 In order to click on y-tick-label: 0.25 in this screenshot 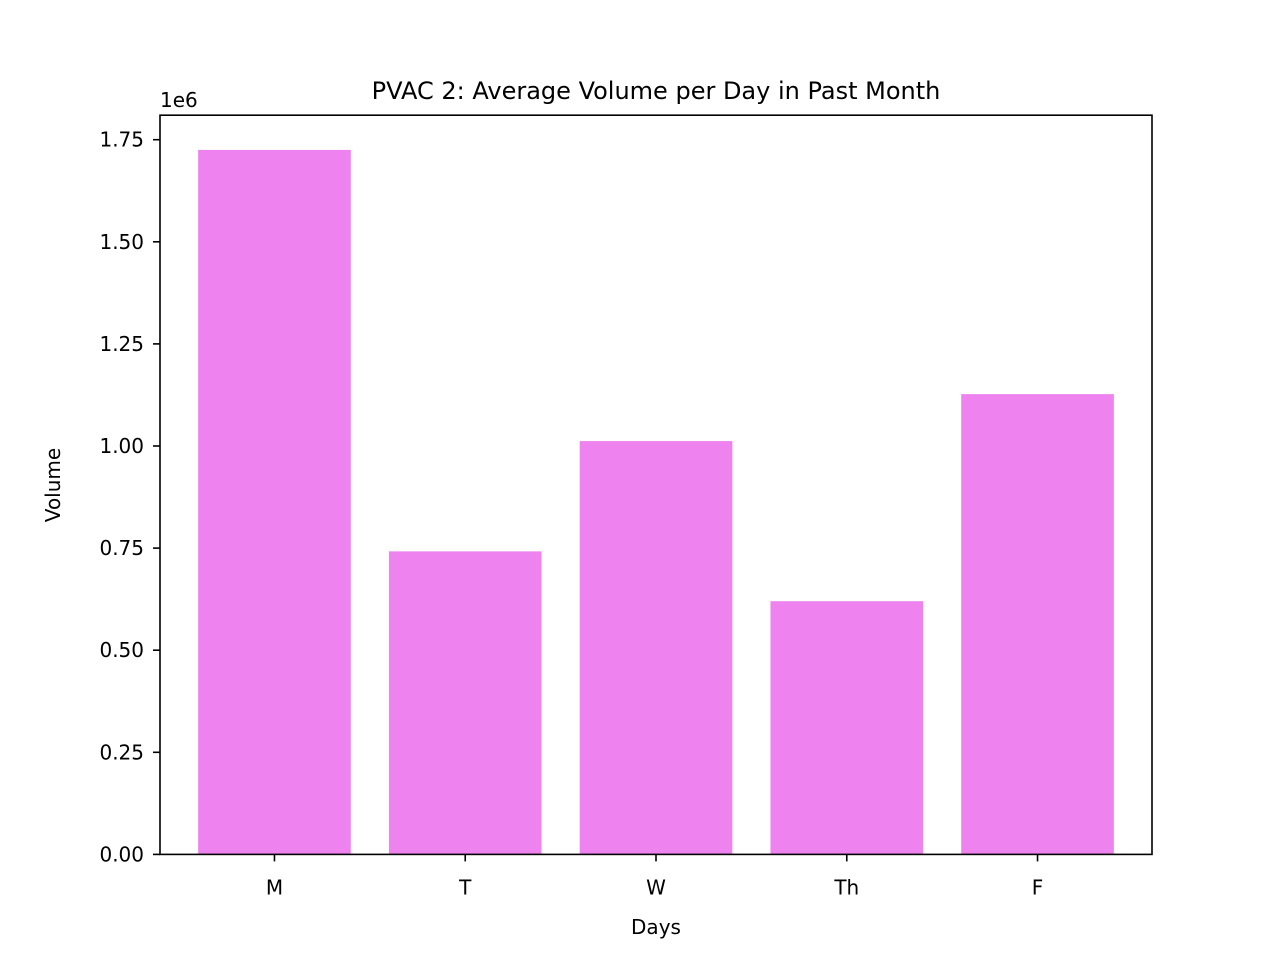, I will do `click(121, 752)`.